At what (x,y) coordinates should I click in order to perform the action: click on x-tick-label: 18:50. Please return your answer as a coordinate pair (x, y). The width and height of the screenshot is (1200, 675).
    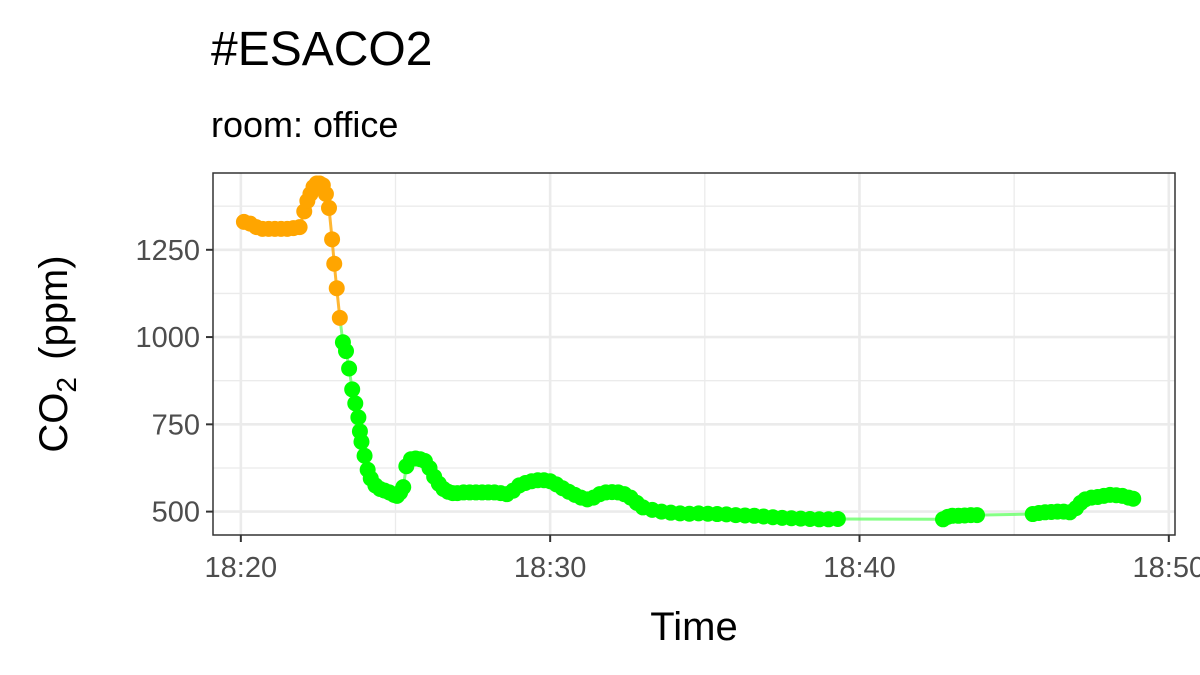
    Looking at the image, I should click on (1166, 568).